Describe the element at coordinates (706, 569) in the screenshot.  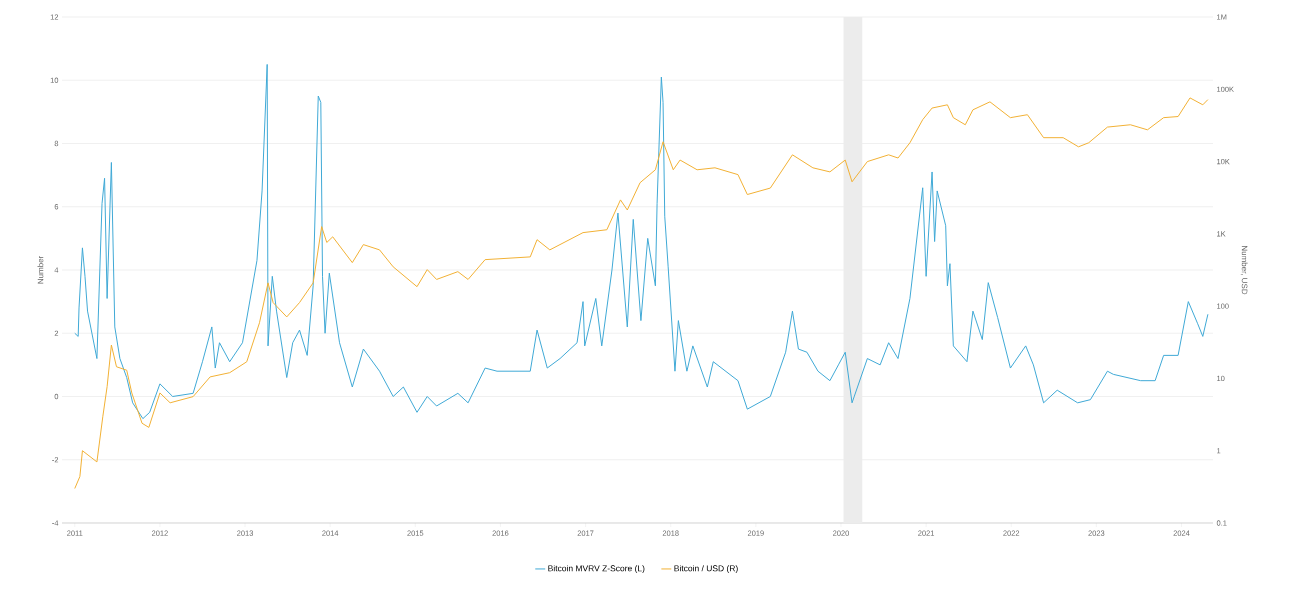
I see `legend-label: Bitcoin / USD (R)` at that location.